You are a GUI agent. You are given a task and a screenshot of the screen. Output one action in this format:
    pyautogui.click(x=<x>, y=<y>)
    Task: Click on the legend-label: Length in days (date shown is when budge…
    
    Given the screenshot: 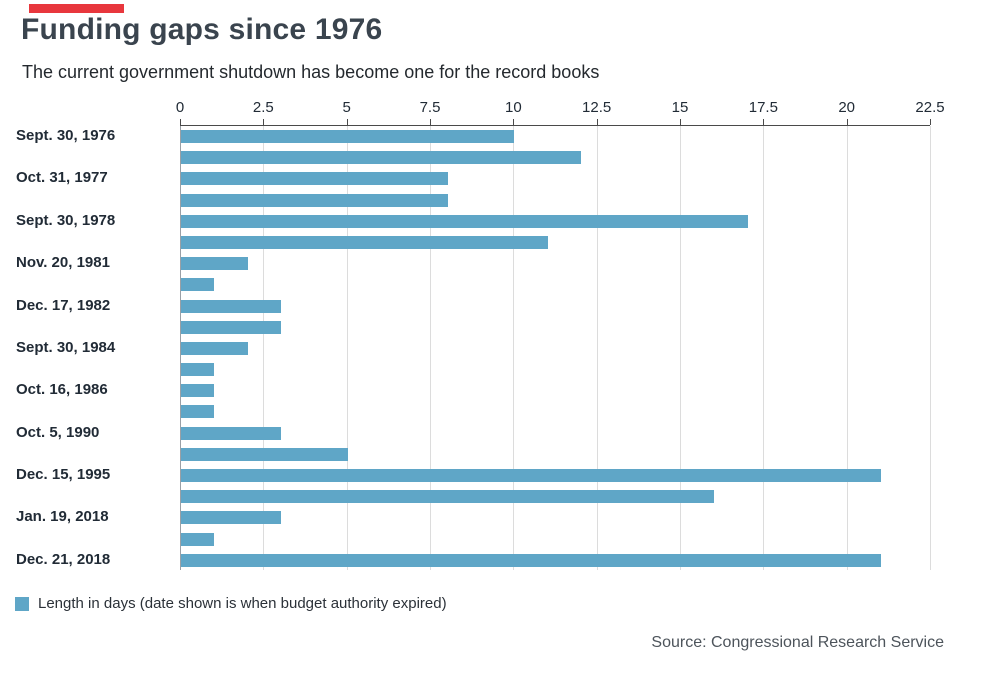 What is the action you would take?
    pyautogui.click(x=242, y=603)
    